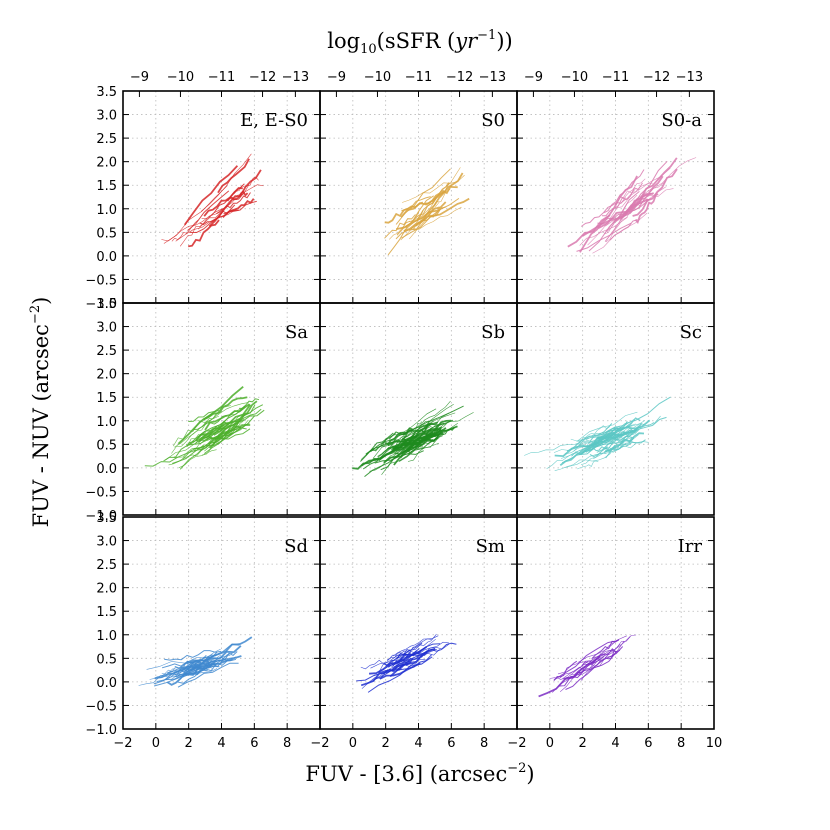 The image size is (830, 830). What do you see at coordinates (156, 743) in the screenshot?
I see `x-tick-label: 0` at bounding box center [156, 743].